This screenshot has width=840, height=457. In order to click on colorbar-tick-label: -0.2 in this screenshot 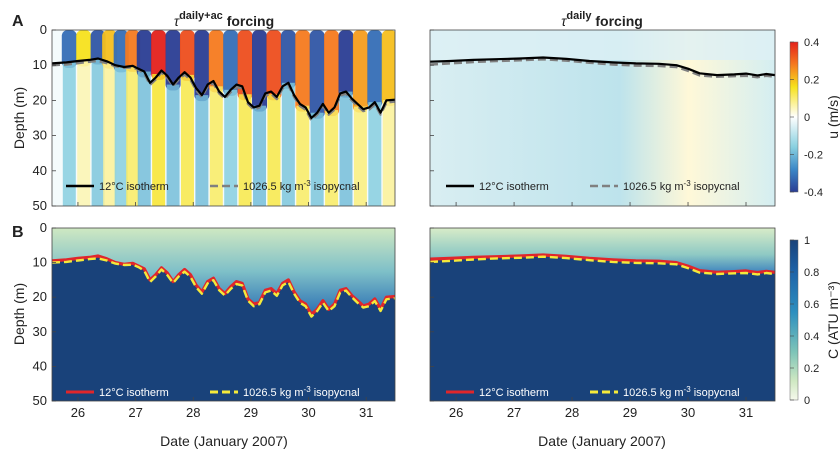, I will do `click(813, 156)`.